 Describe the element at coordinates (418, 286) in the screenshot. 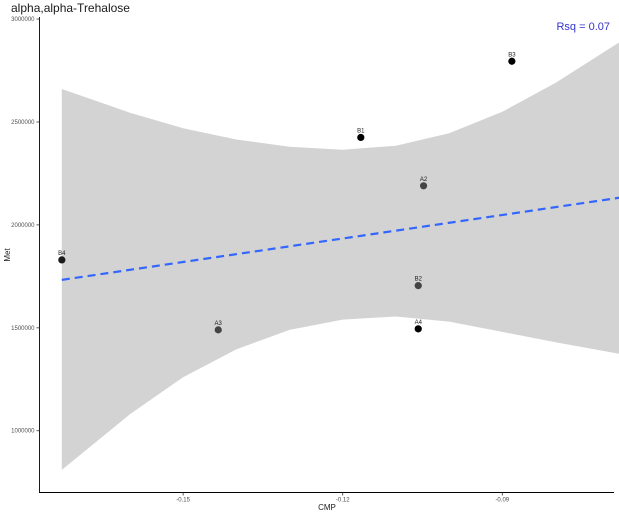

I see `point-b2` at that location.